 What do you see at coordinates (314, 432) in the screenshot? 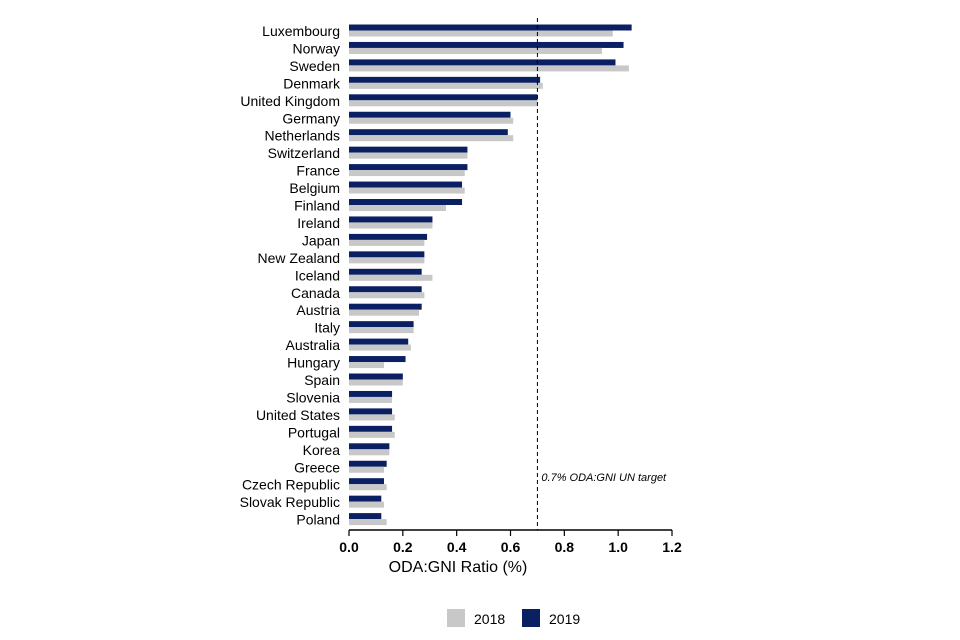
I see `category-label: Portugal` at bounding box center [314, 432].